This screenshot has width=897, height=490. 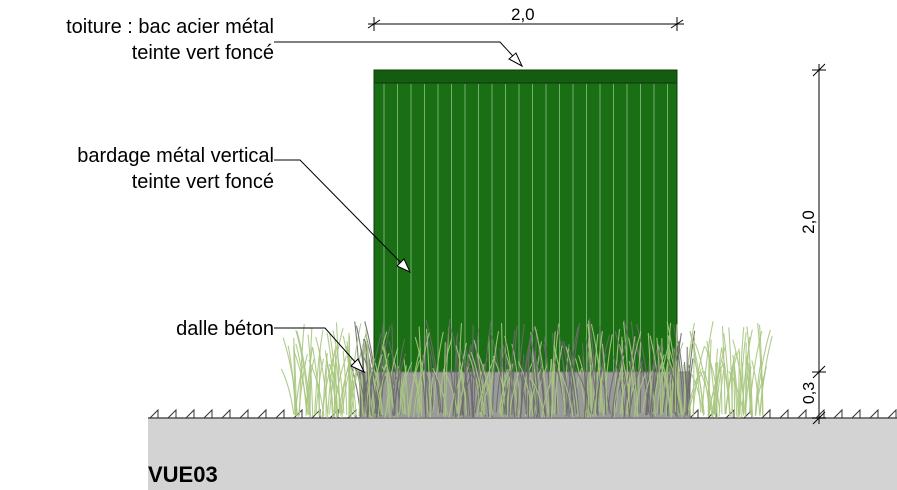 What do you see at coordinates (175, 156) in the screenshot?
I see `cladding-label-line1: bardage métal vertical` at bounding box center [175, 156].